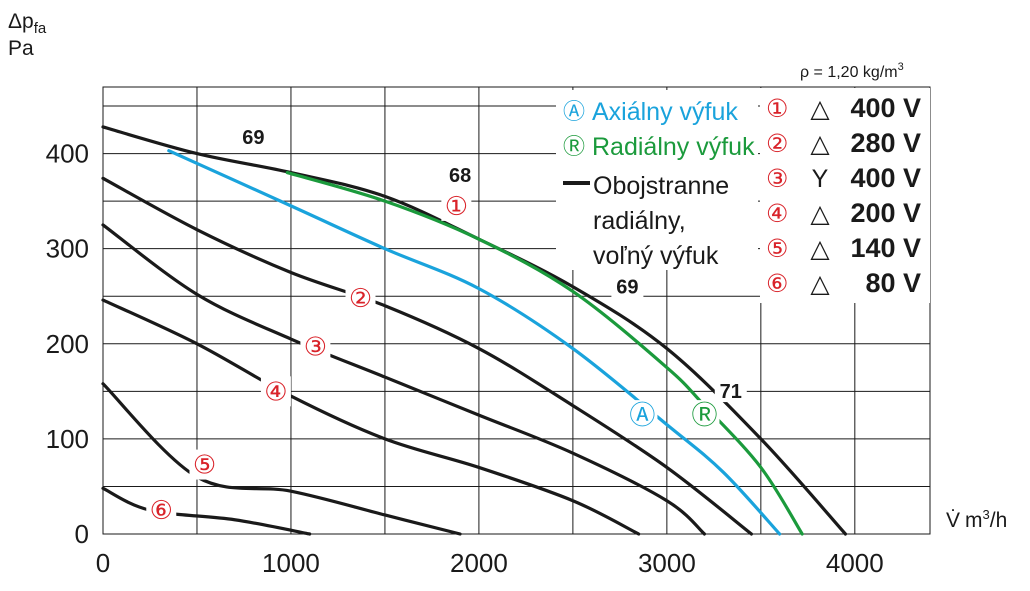 The width and height of the screenshot is (1030, 591). What do you see at coordinates (777, 109) in the screenshot?
I see `speed-legend-symbol: ①` at bounding box center [777, 109].